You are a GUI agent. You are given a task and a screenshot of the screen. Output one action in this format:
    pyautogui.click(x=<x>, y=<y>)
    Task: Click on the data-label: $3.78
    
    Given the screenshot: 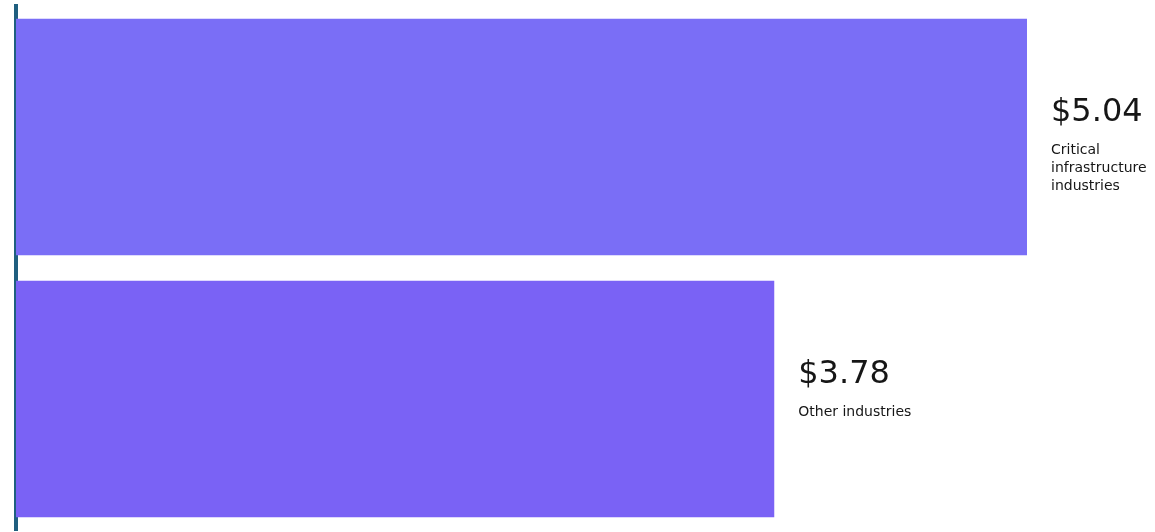 What is the action you would take?
    pyautogui.click(x=844, y=372)
    